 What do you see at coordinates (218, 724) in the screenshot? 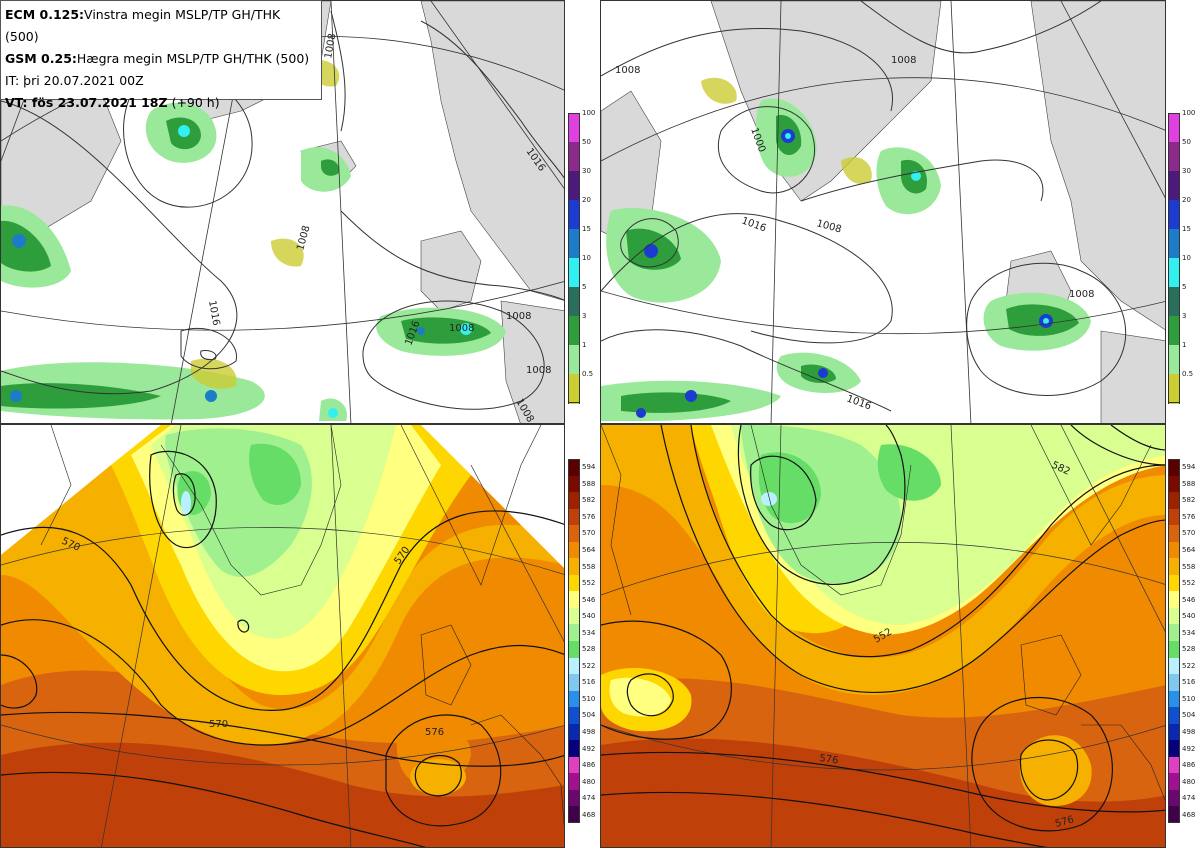
I see `gh-contour-label: 570` at bounding box center [218, 724].